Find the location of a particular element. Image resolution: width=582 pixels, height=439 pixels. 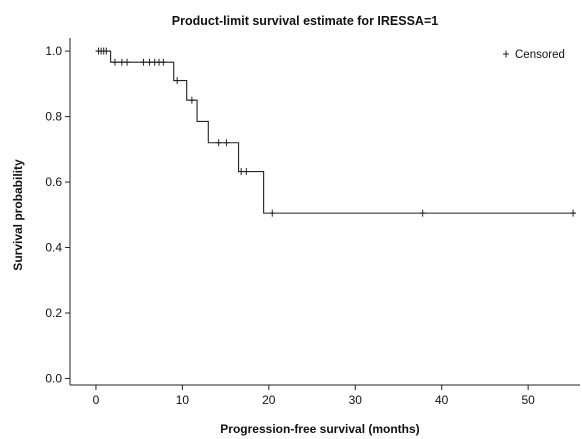

y-tick-label: 0.2 is located at coordinates (53, 313).